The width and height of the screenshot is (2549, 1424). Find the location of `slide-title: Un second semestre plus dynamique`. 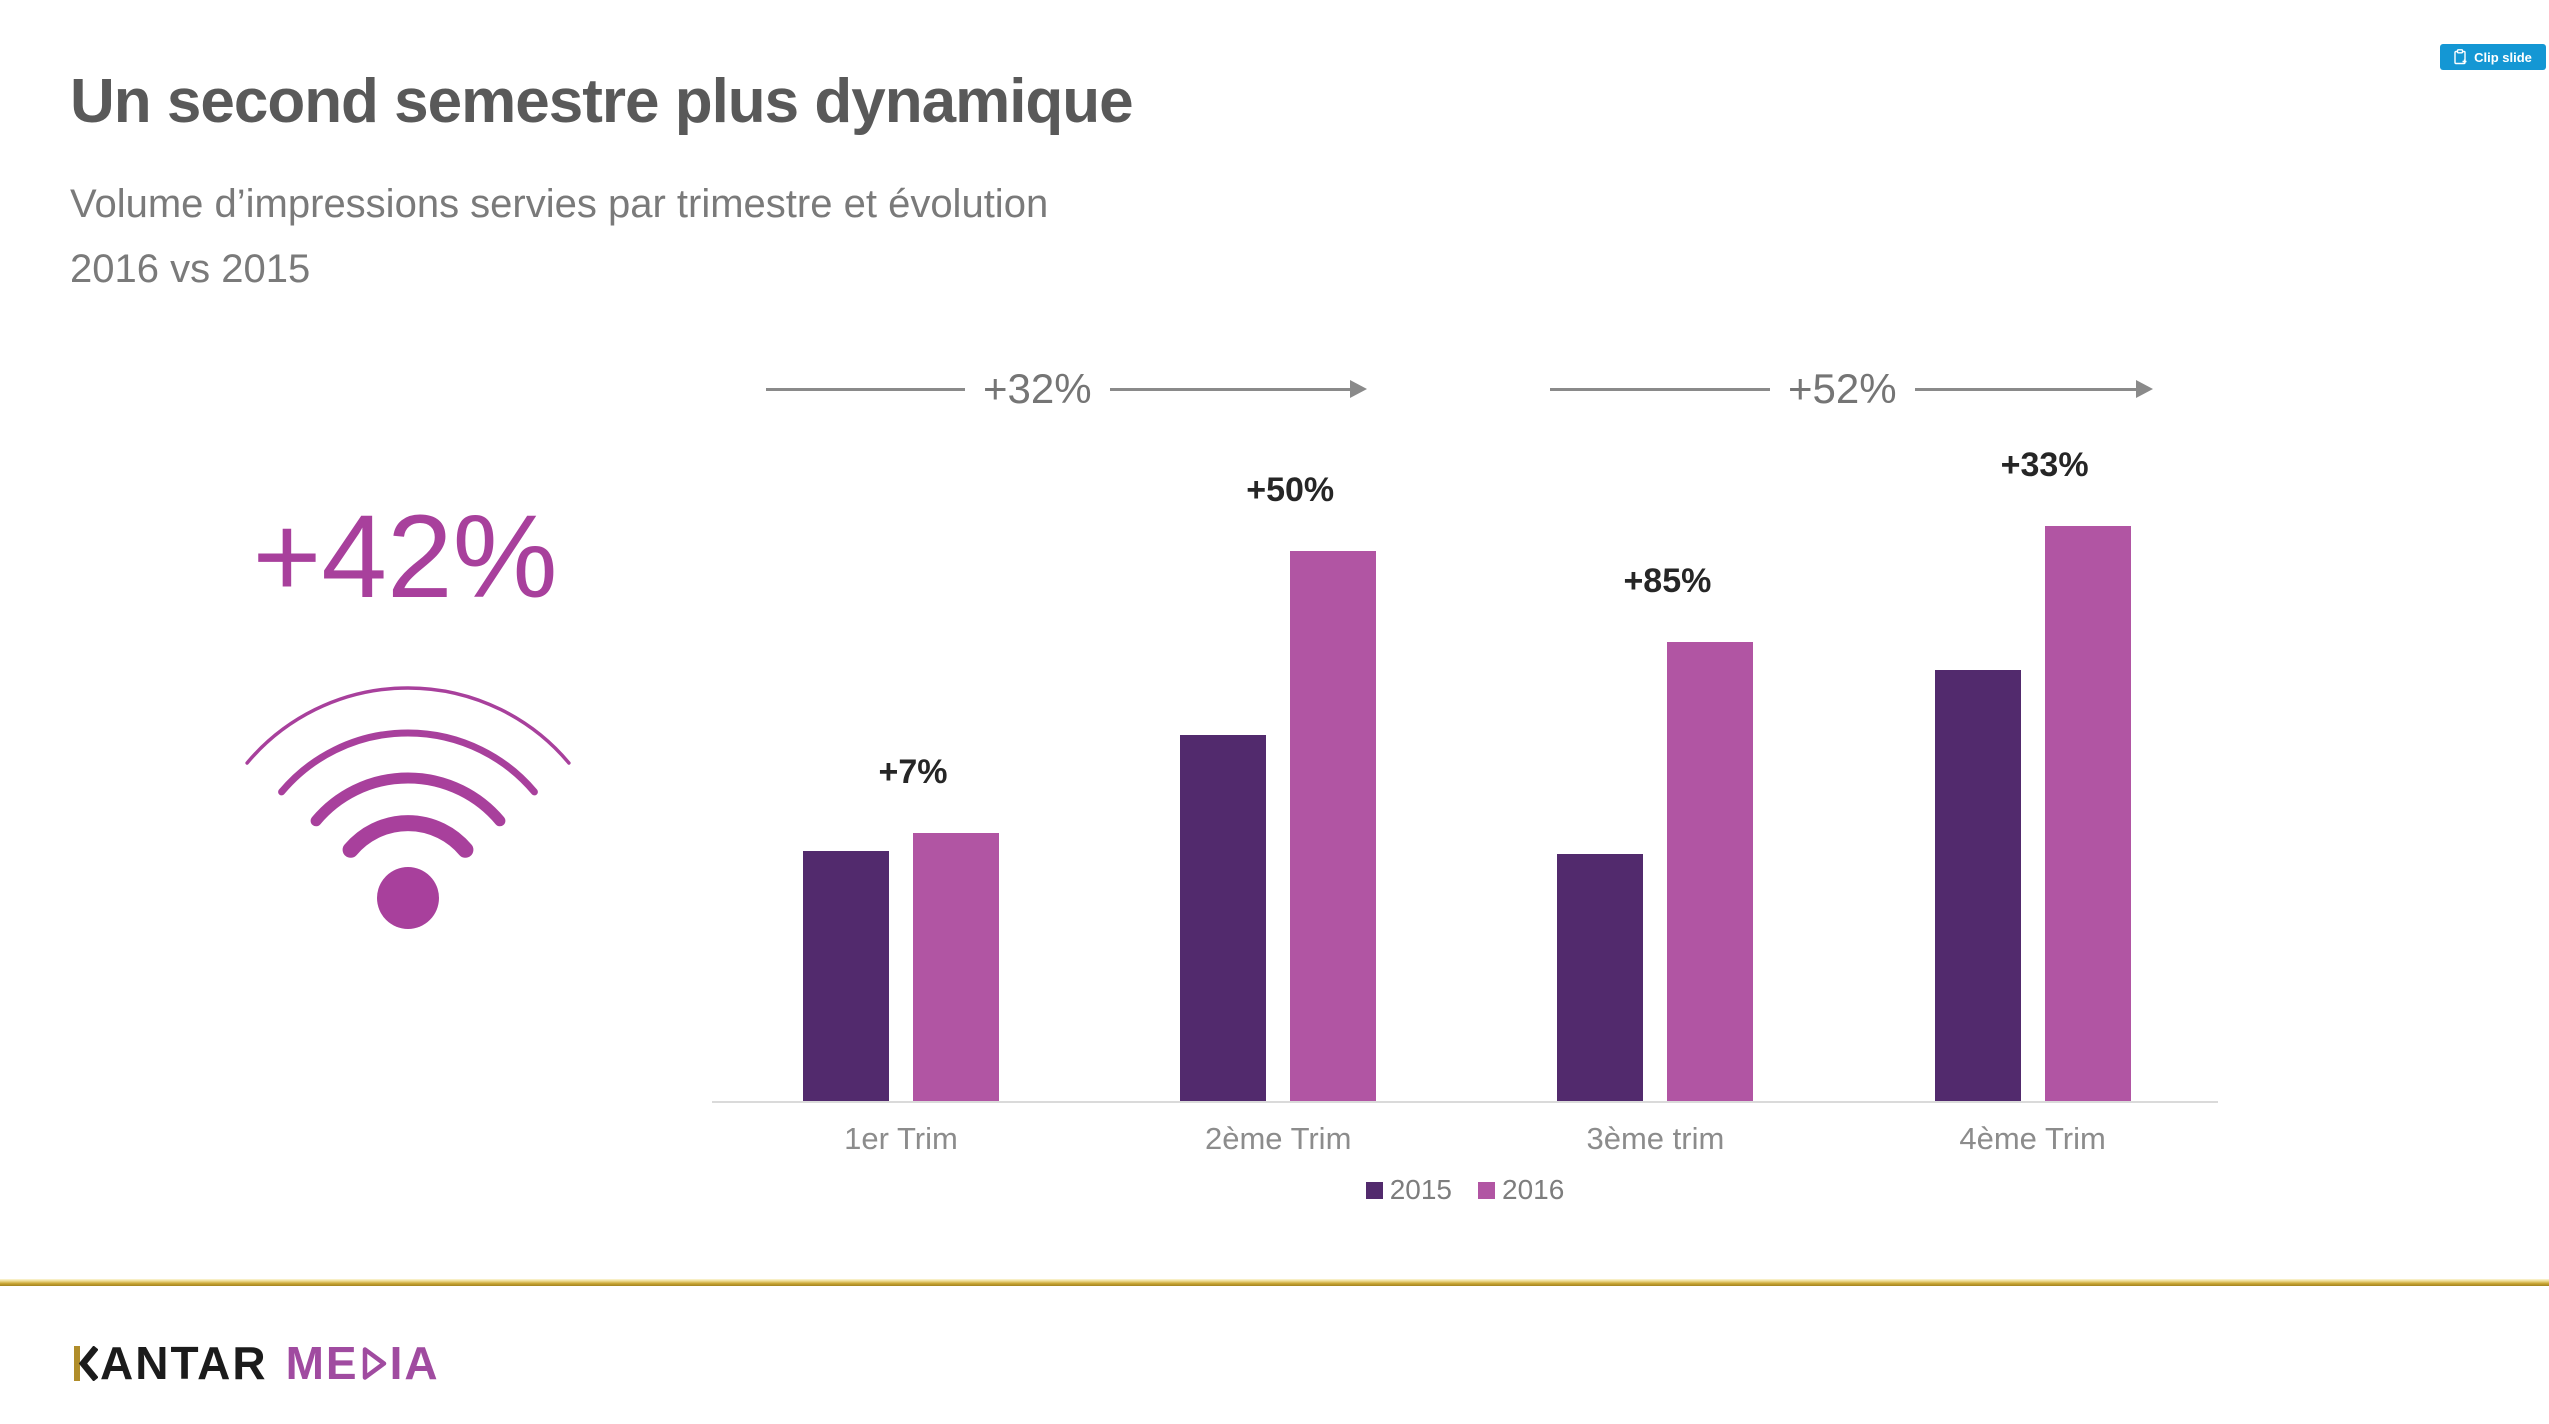

slide-title: Un second semestre plus dynamique is located at coordinates (602, 101).